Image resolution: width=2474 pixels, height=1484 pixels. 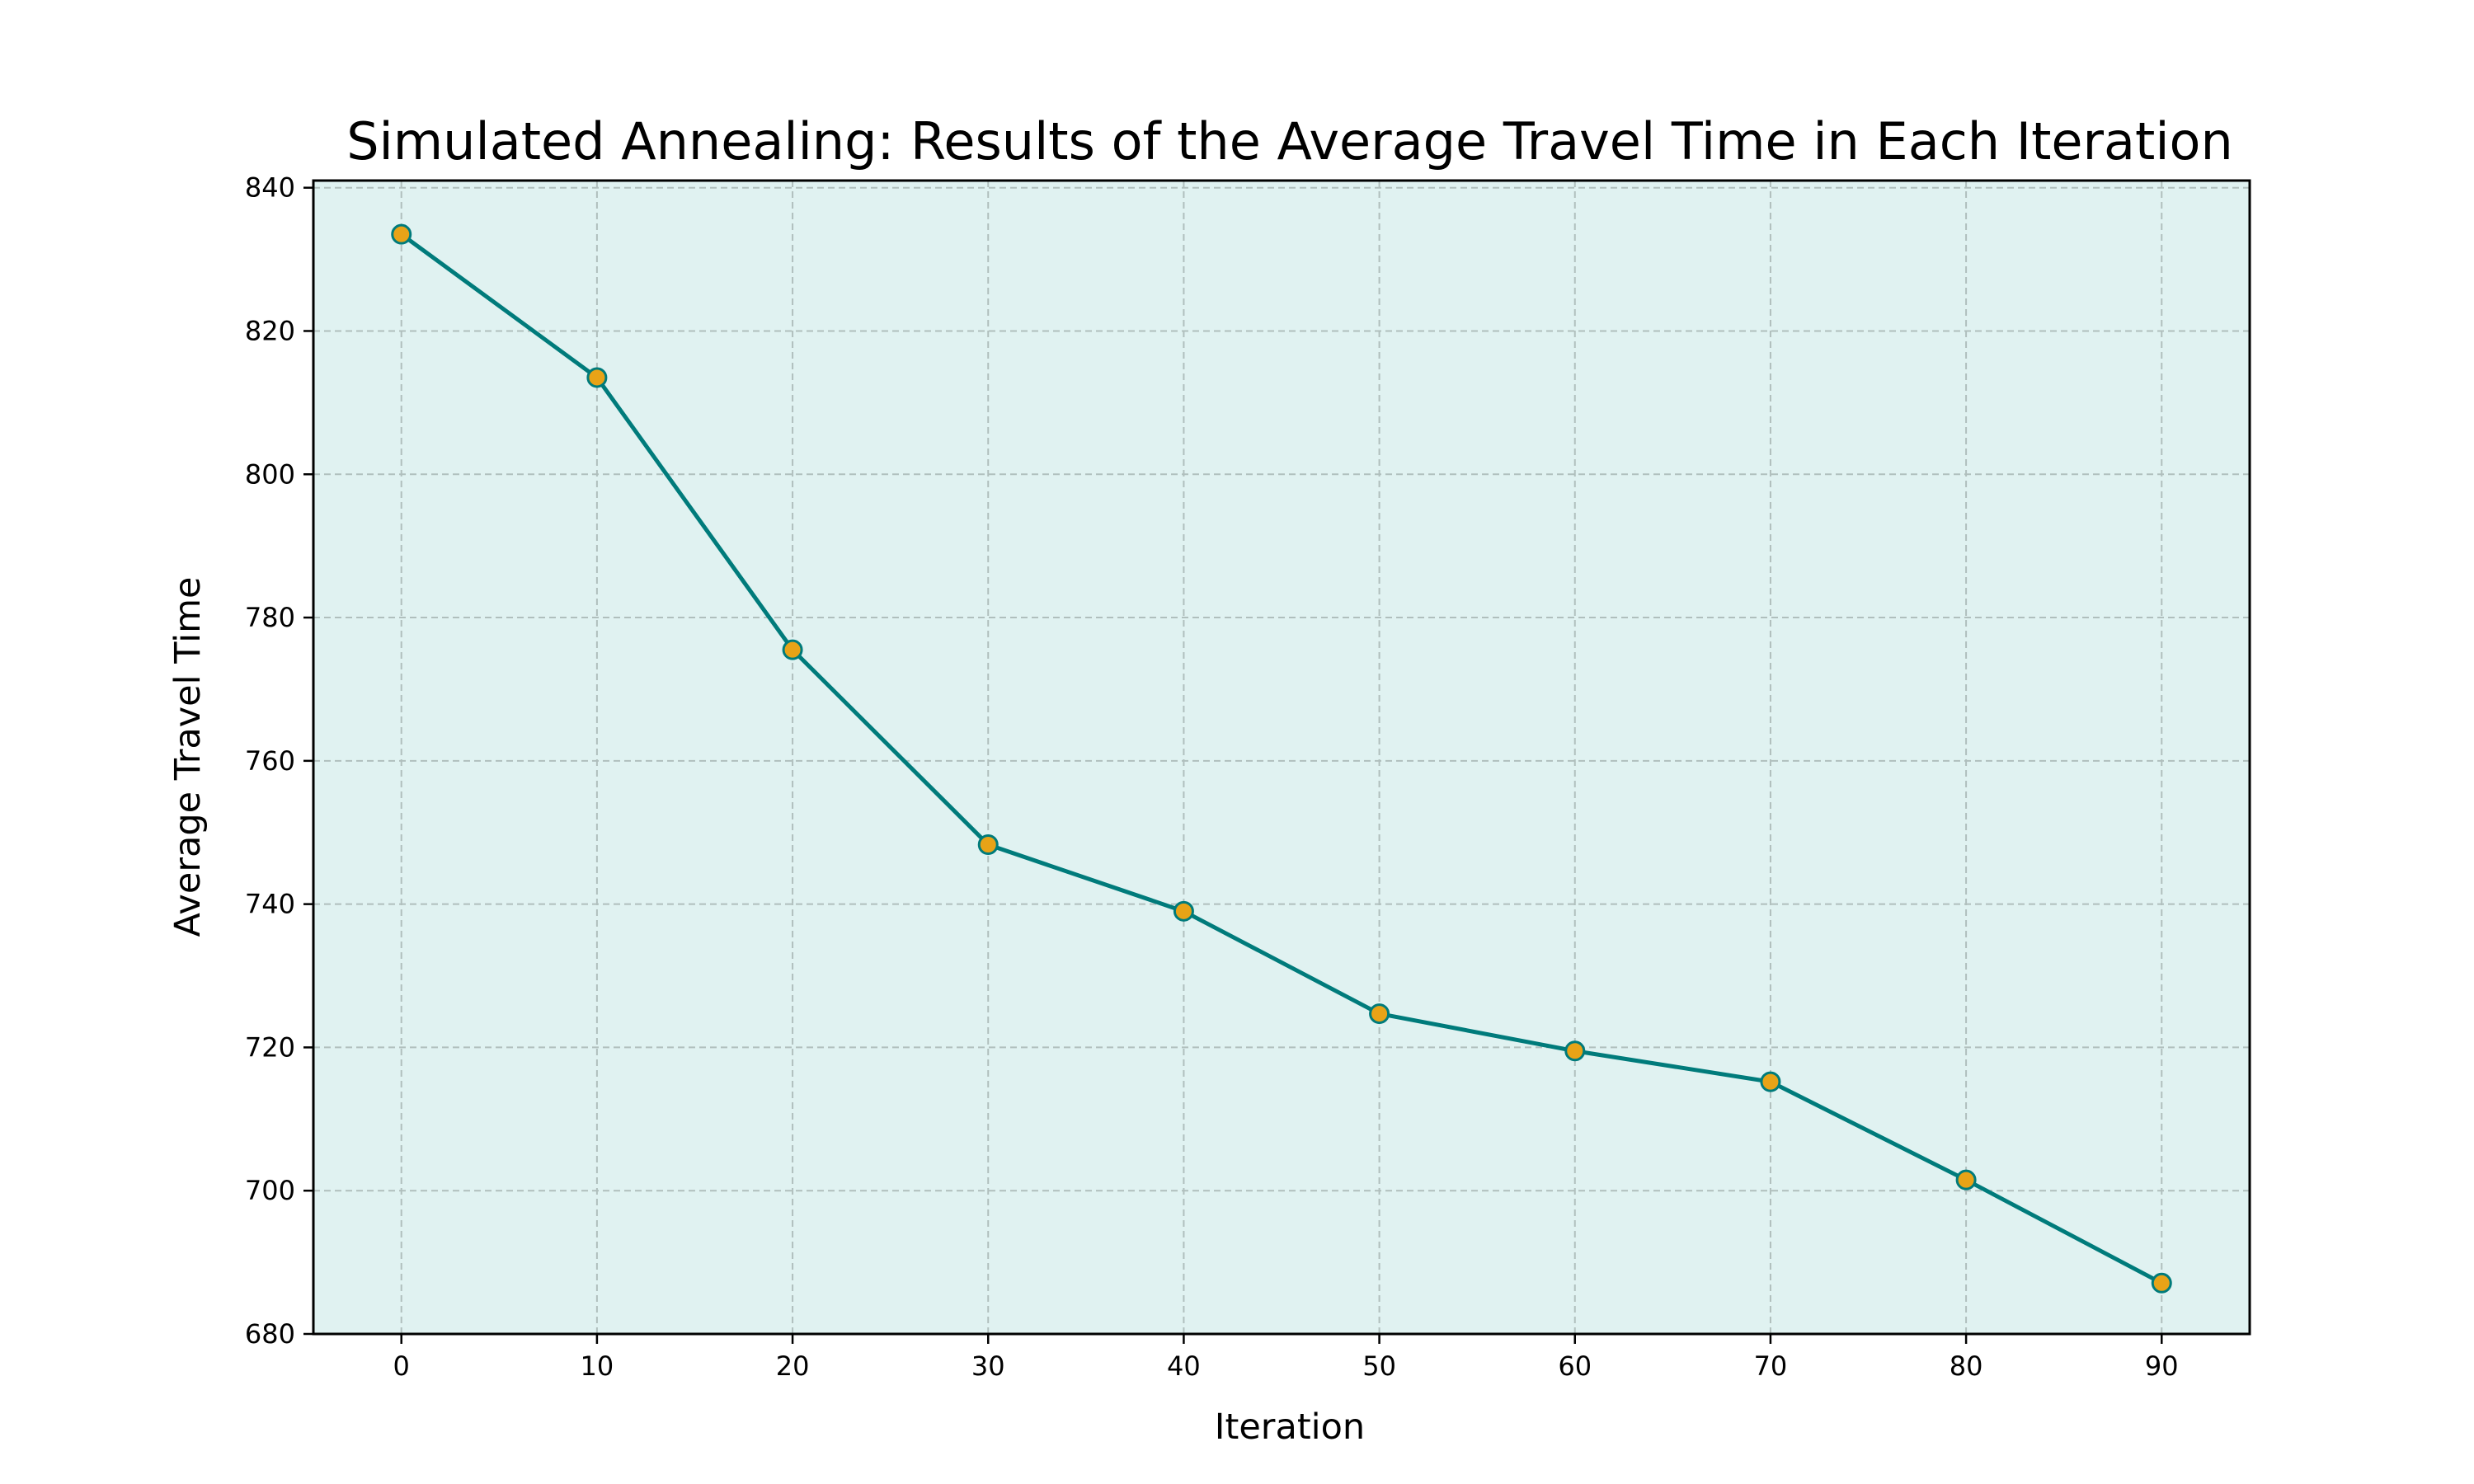 What do you see at coordinates (1379, 1366) in the screenshot?
I see `x-tick-label: 50` at bounding box center [1379, 1366].